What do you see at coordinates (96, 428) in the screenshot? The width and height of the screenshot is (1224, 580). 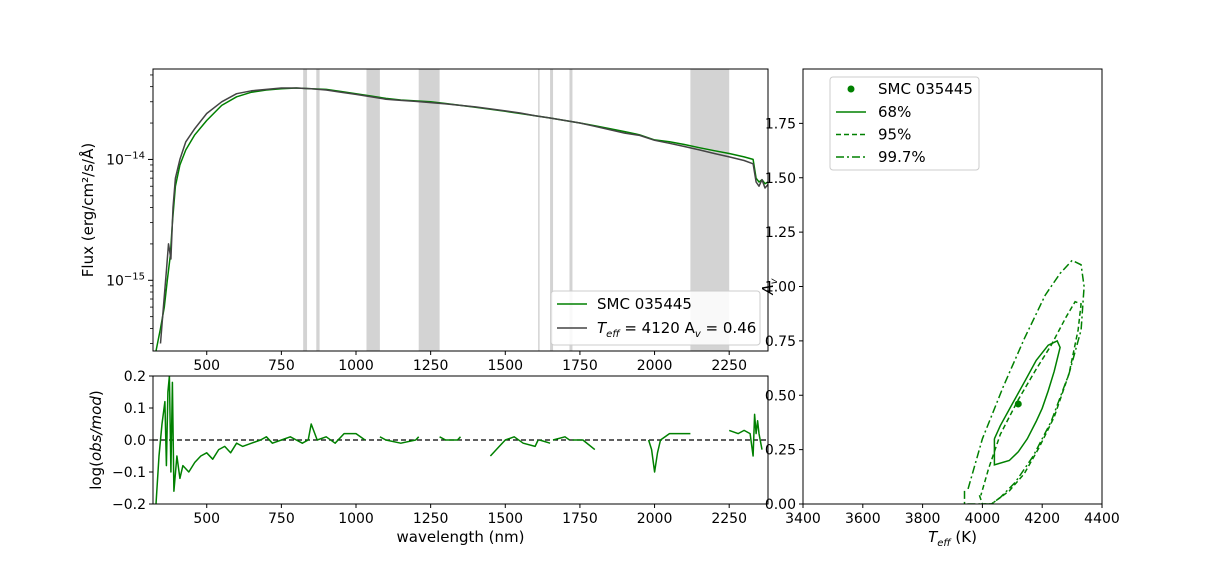 I see `y-label-italic: obs/mod` at bounding box center [96, 428].